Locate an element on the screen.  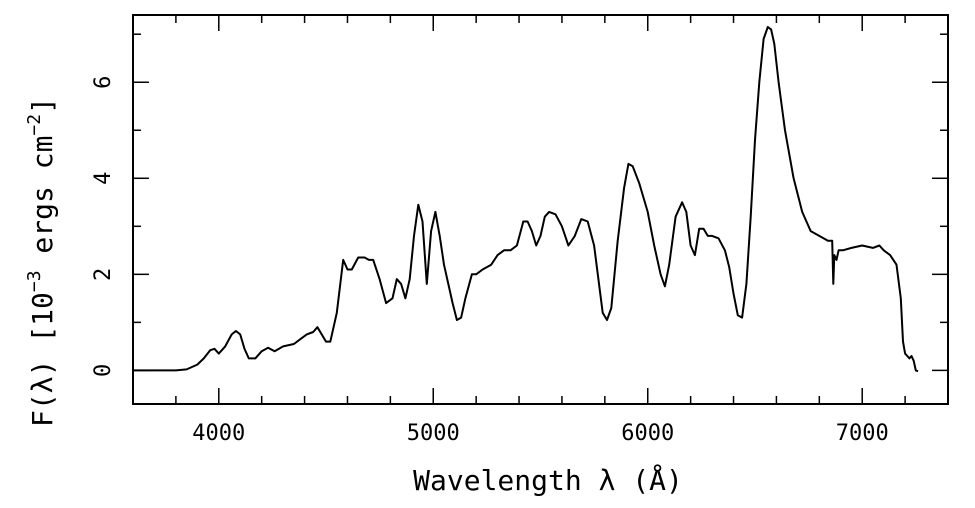
y-axis-title-exp2: −2 is located at coordinates (34, 125).